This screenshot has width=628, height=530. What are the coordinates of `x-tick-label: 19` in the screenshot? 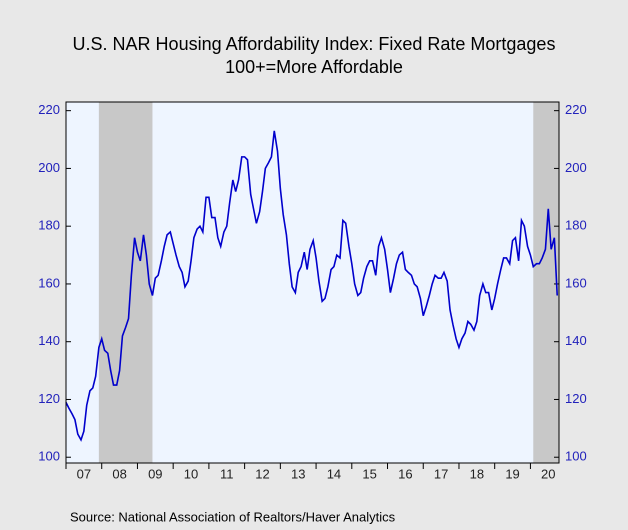 It's located at (512, 473).